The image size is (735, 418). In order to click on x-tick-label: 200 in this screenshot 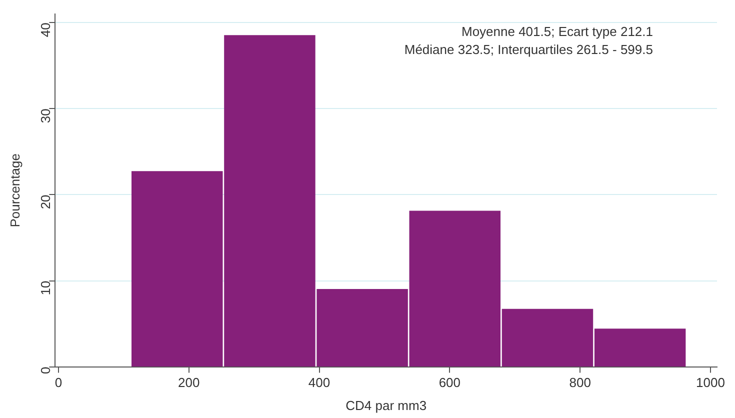, I will do `click(189, 382)`.